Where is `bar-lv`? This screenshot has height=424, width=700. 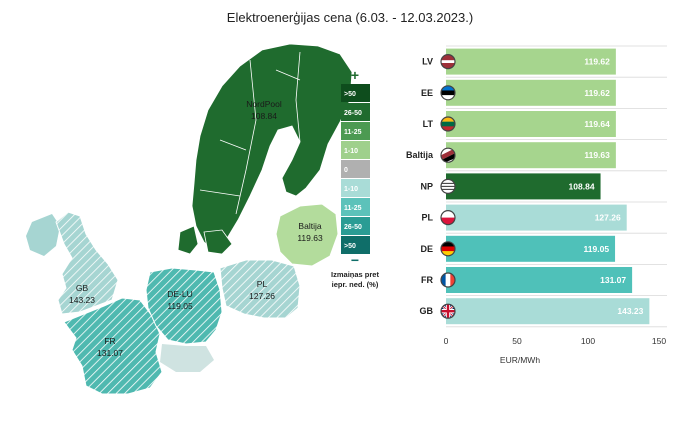
bar-lv is located at coordinates (531, 61).